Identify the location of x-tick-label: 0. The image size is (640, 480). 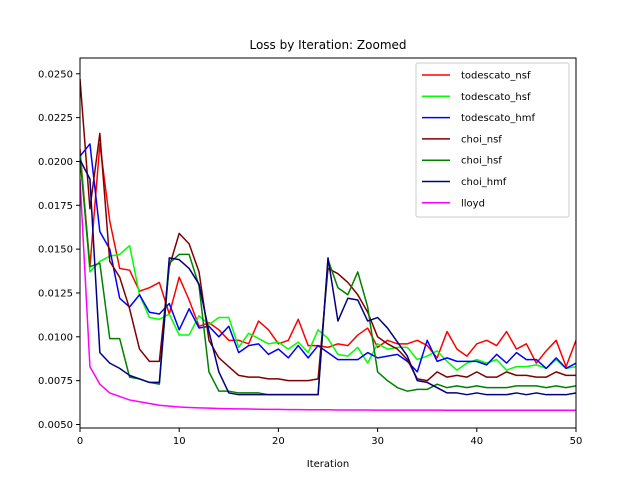
(80, 441).